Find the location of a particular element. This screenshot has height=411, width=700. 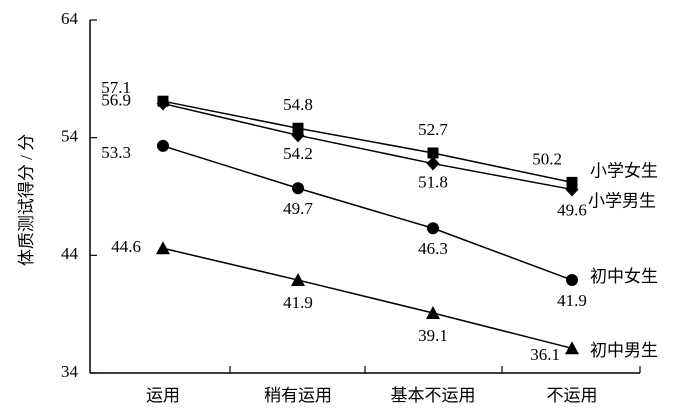

data-label: 57.1 is located at coordinates (116, 87).